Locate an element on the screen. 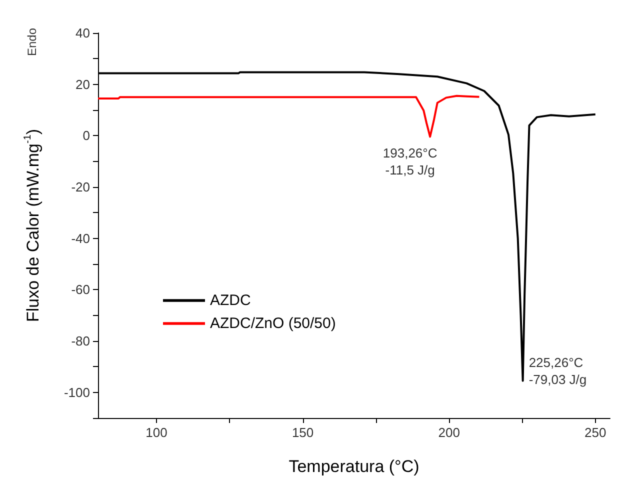 The image size is (630, 488). y-tick-label: -20 is located at coordinates (80, 187).